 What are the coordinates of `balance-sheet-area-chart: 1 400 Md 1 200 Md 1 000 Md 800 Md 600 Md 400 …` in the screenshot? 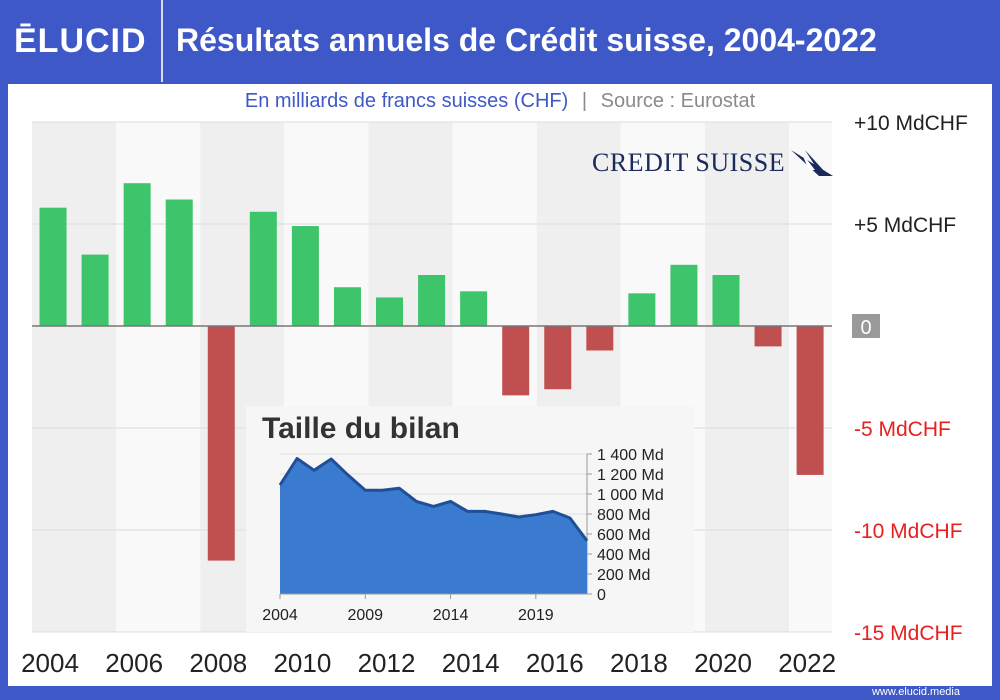 It's located at (463, 535).